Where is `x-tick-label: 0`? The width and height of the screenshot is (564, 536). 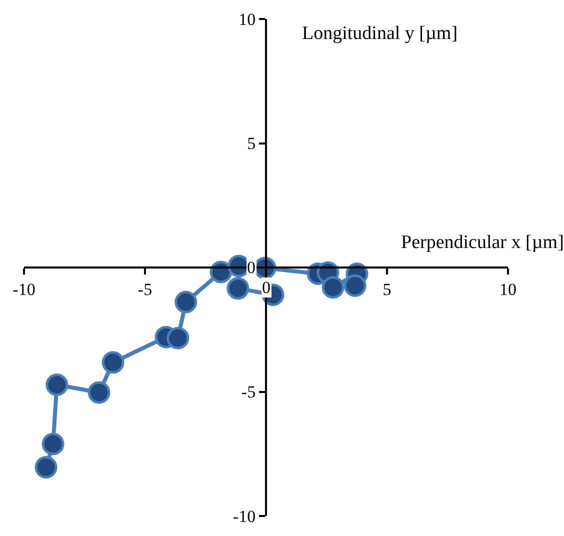
x-tick-label: 0 is located at coordinates (266, 287).